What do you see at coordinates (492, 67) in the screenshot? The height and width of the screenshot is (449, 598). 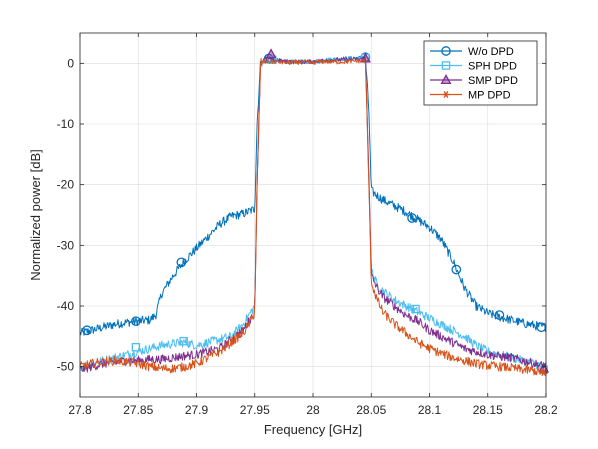 I see `legend-label: SPH DPD` at bounding box center [492, 67].